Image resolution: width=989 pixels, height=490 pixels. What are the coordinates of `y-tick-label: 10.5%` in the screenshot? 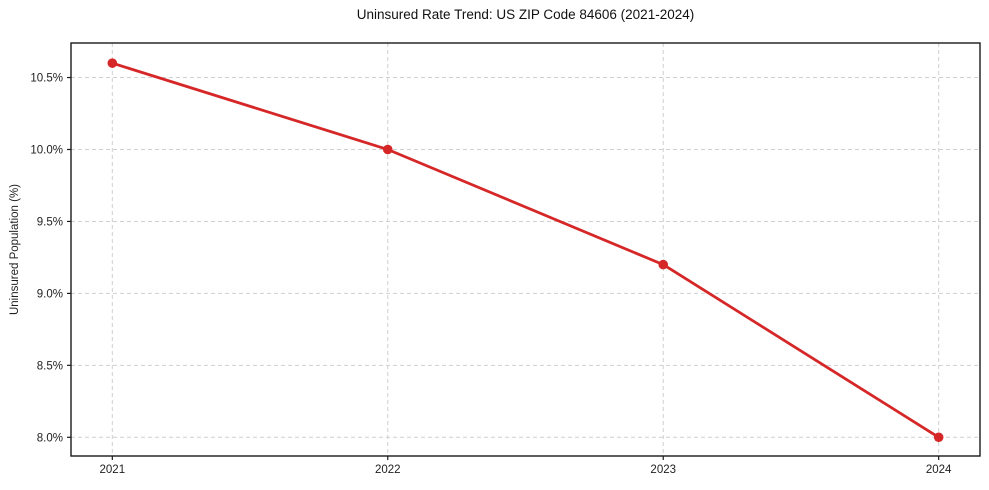 It's located at (46, 79).